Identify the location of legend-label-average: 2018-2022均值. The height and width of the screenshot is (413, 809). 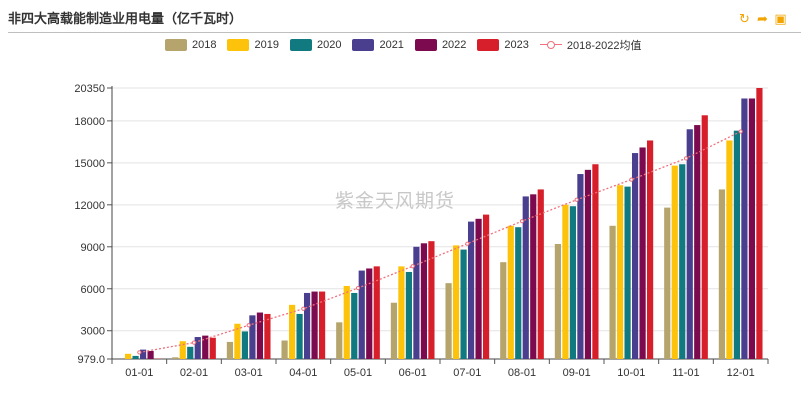
(604, 46).